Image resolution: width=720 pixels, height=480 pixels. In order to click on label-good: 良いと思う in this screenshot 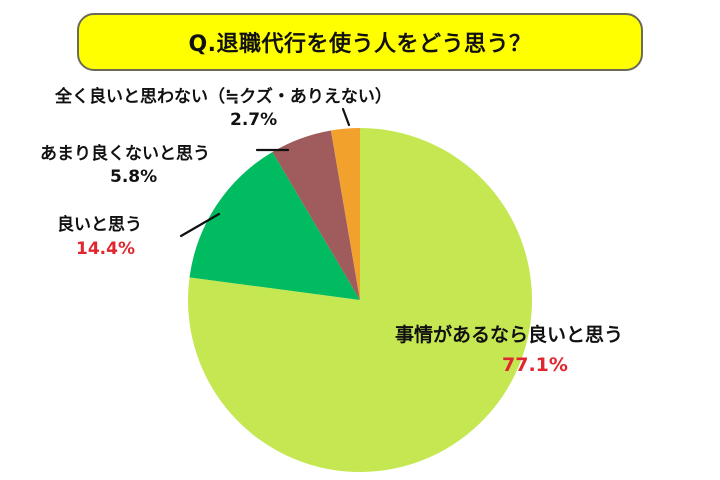, I will do `click(99, 225)`.